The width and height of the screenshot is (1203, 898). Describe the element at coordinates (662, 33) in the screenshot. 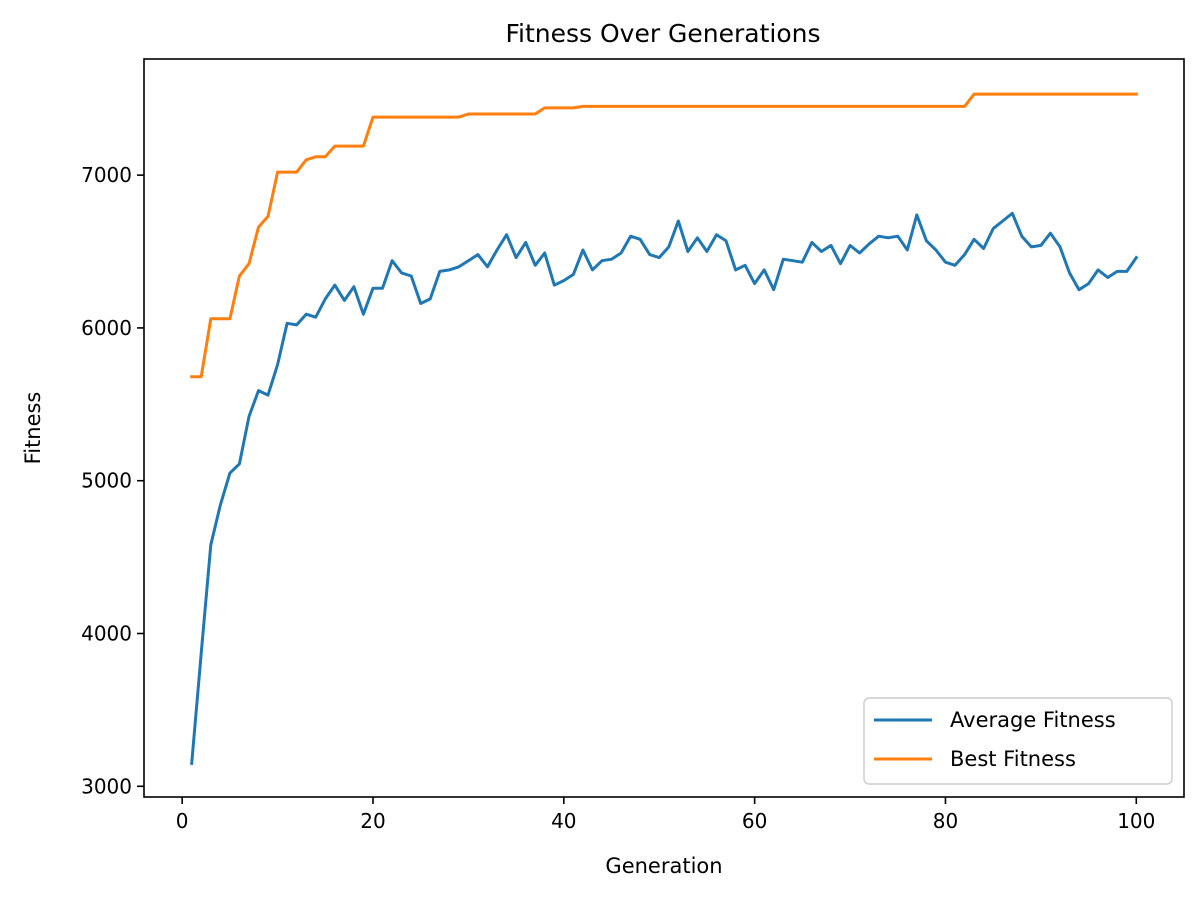

I see `chart-title: Fitness Over Generations` at that location.